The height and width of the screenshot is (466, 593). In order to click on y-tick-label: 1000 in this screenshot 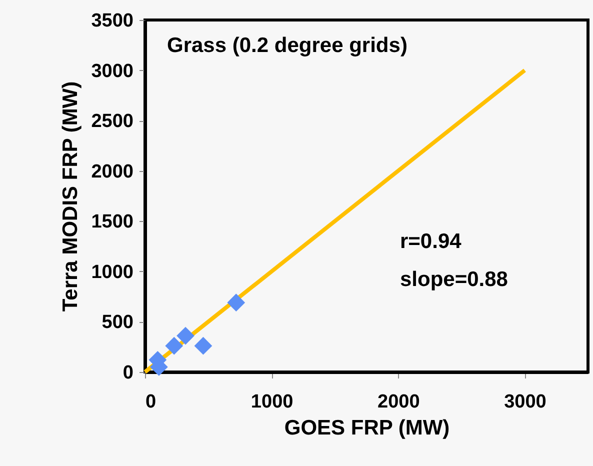, I will do `click(112, 272)`.